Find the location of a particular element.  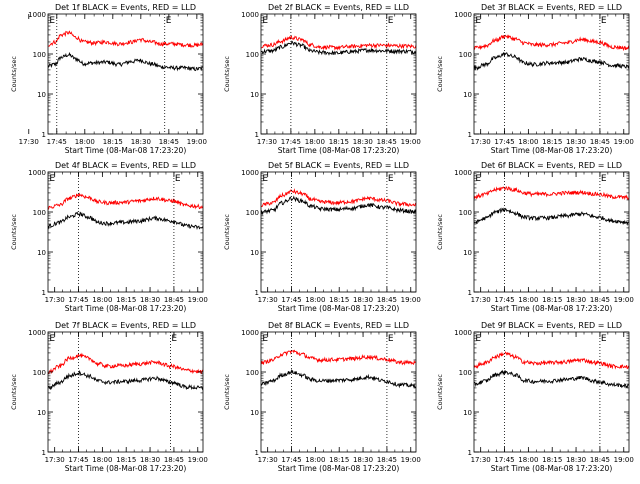

chart-title: Det 4f BLACK = Events, RED = LLD is located at coordinates (125, 165).